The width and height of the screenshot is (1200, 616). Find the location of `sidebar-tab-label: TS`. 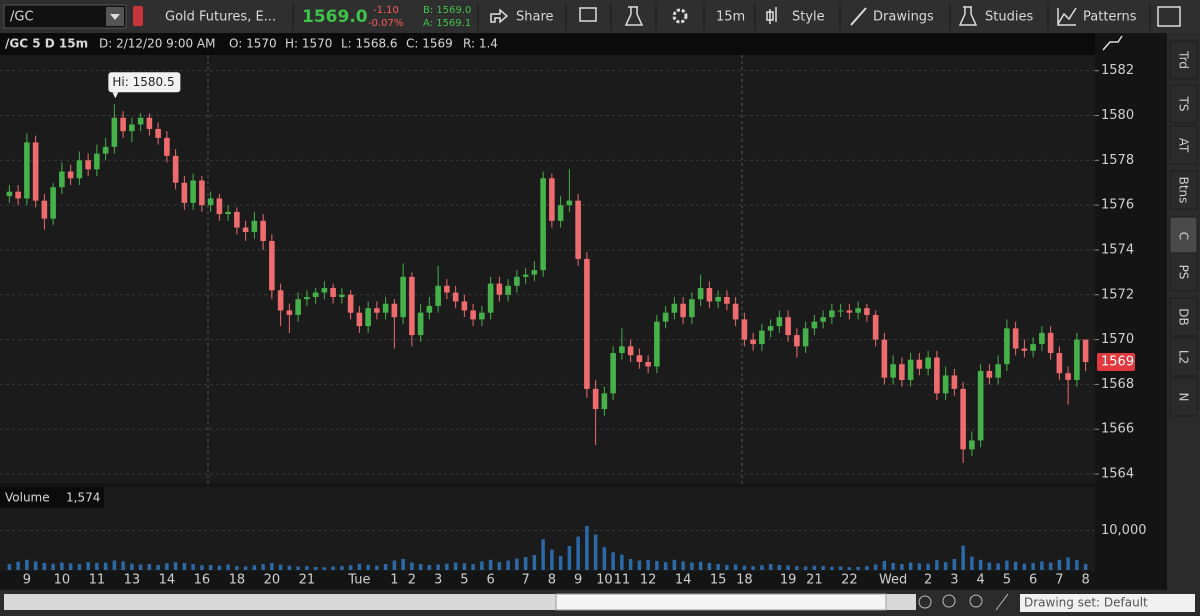

sidebar-tab-label: TS is located at coordinates (1184, 104).